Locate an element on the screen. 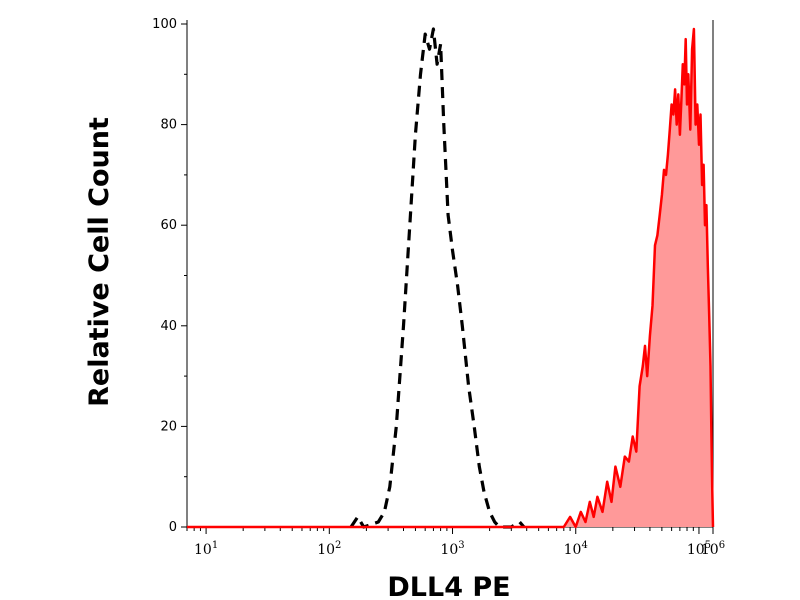 This screenshot has width=800, height=600. x-tick-label: 10¹ is located at coordinates (206, 549).